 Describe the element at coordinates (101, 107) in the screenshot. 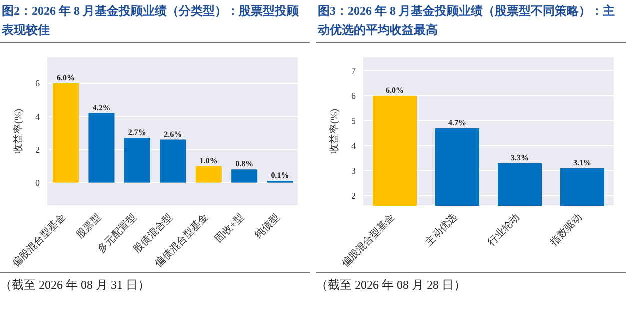

I see `data-label: 4.2%` at that location.